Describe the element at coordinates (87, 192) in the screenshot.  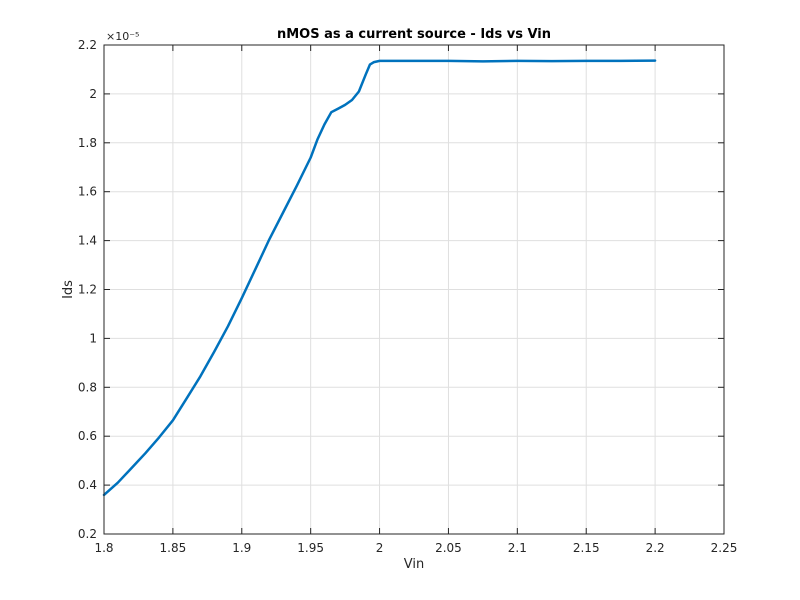
I see `y-tick-label: 1.6` at that location.